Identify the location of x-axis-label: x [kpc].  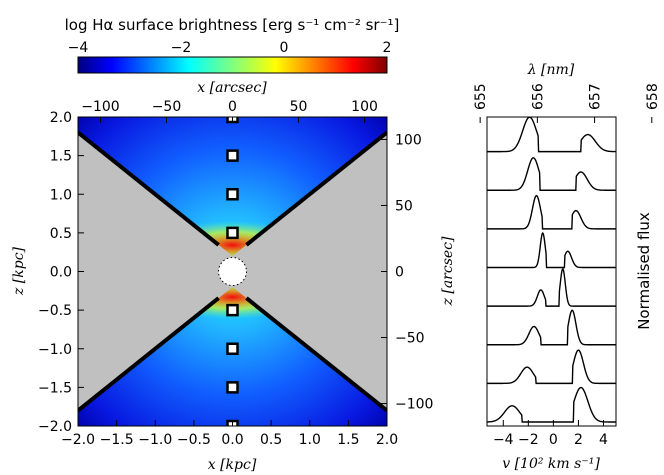
(232, 465).